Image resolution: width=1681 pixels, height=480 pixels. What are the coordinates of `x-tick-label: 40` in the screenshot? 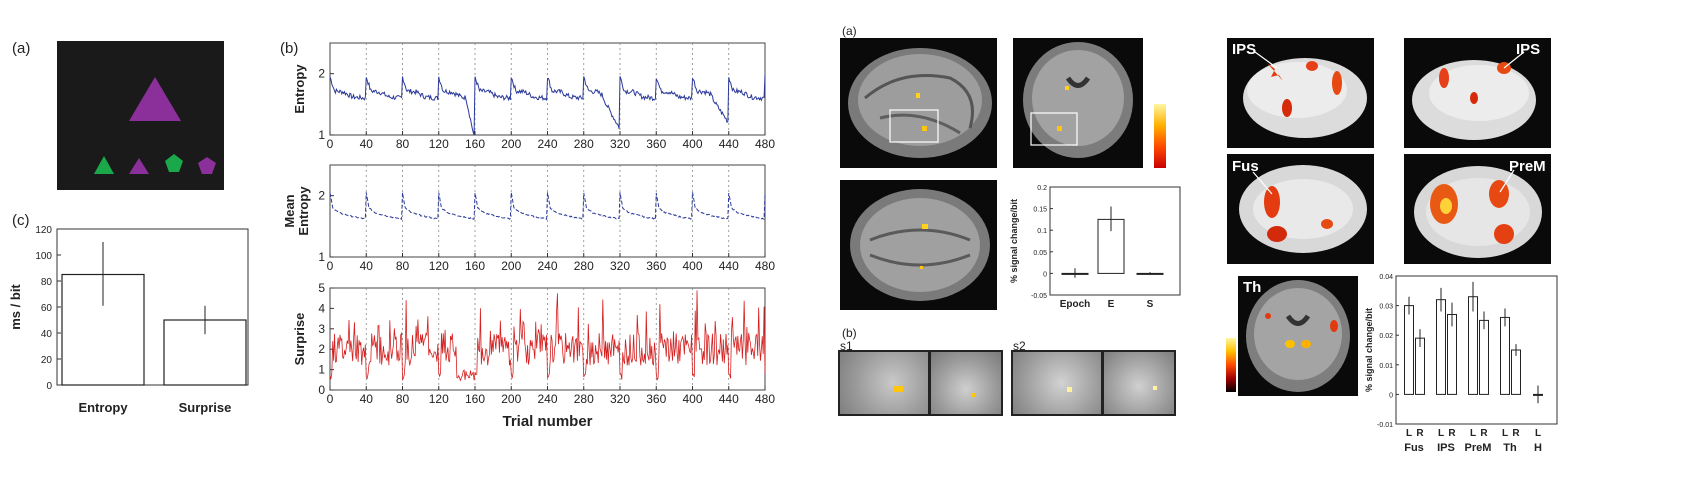 It's located at (367, 399).